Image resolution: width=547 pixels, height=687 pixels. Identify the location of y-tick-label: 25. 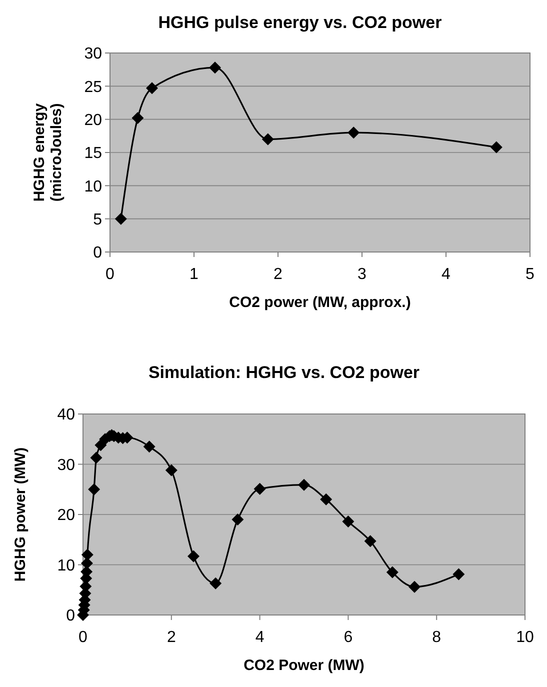
(93, 87).